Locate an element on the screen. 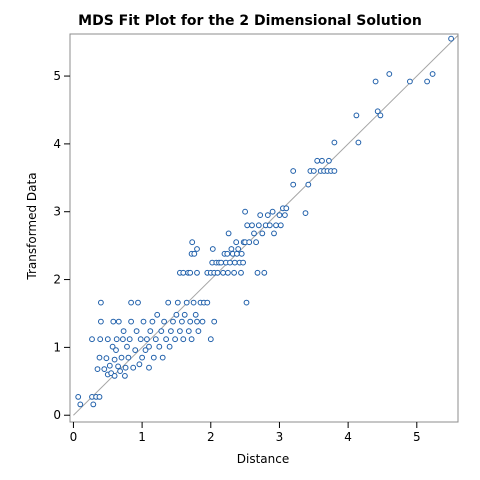  x-tick-label: 0 is located at coordinates (74, 437).